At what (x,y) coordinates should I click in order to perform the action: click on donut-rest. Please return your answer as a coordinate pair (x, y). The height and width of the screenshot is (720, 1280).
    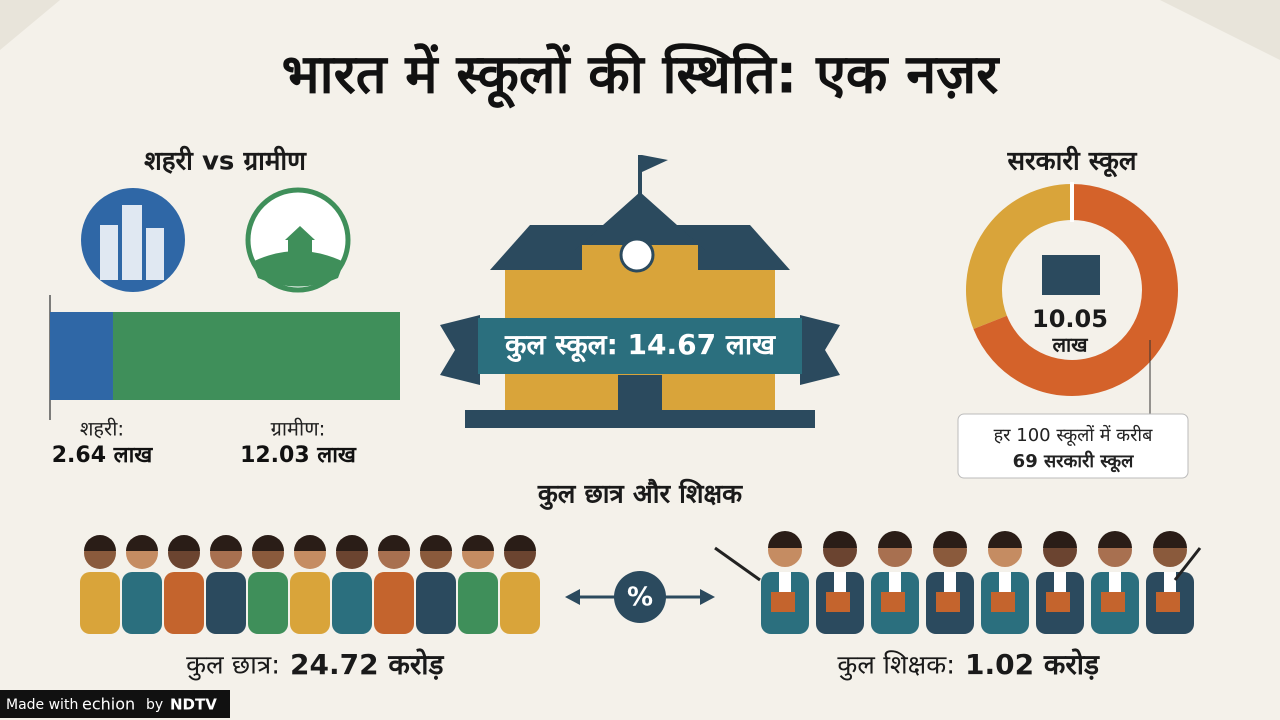
    Looking at the image, I should click on (1019, 257).